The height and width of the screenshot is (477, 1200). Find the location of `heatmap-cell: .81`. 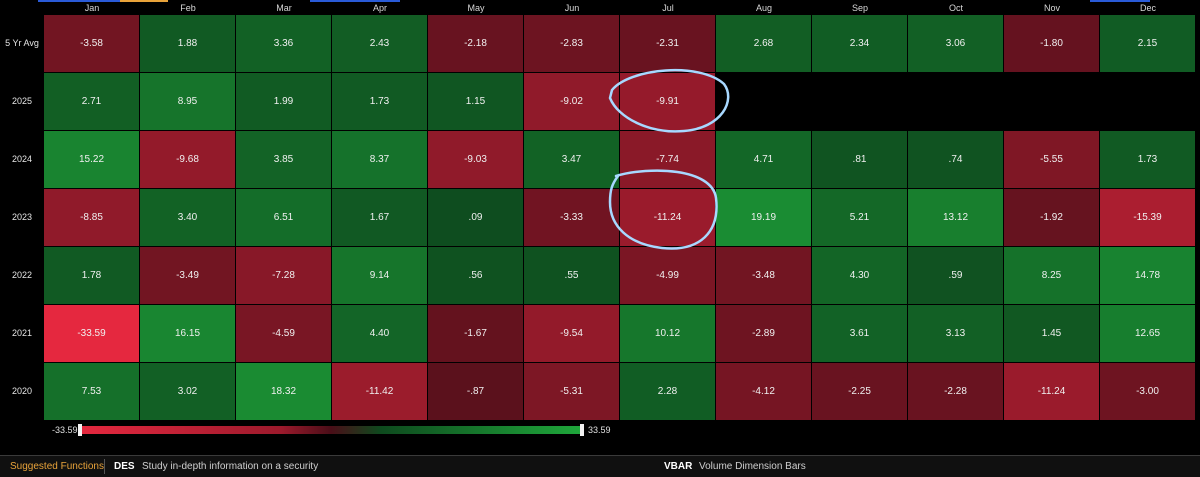

heatmap-cell: .81 is located at coordinates (860, 160).